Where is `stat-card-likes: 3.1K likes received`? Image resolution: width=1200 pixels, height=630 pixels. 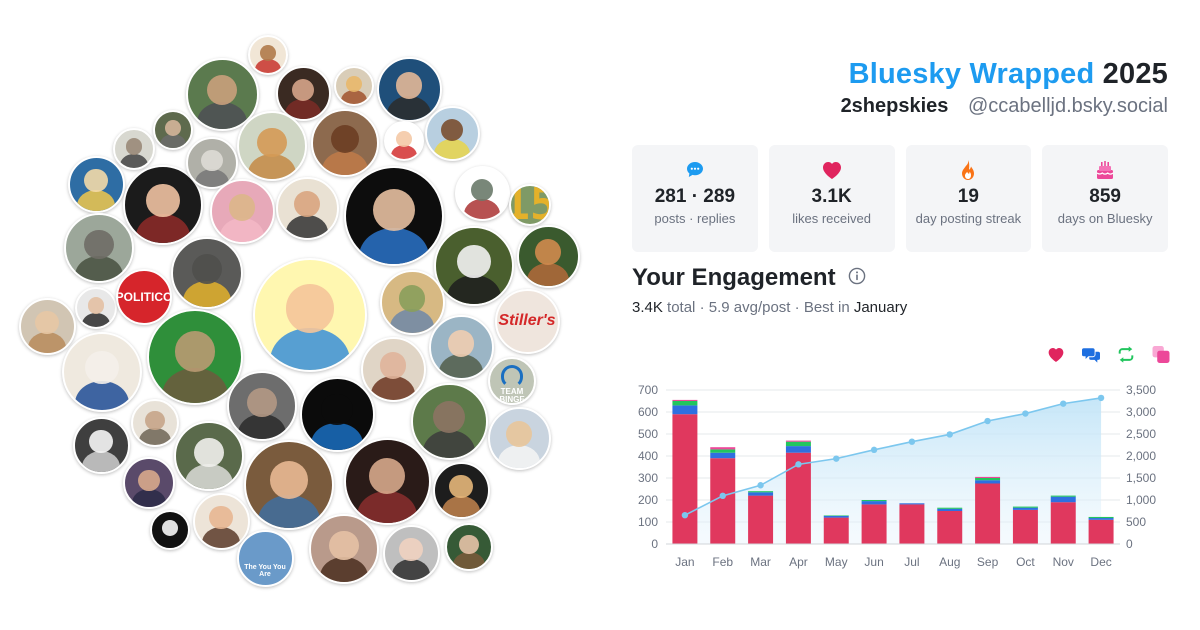 stat-card-likes: 3.1K likes received is located at coordinates (831, 198).